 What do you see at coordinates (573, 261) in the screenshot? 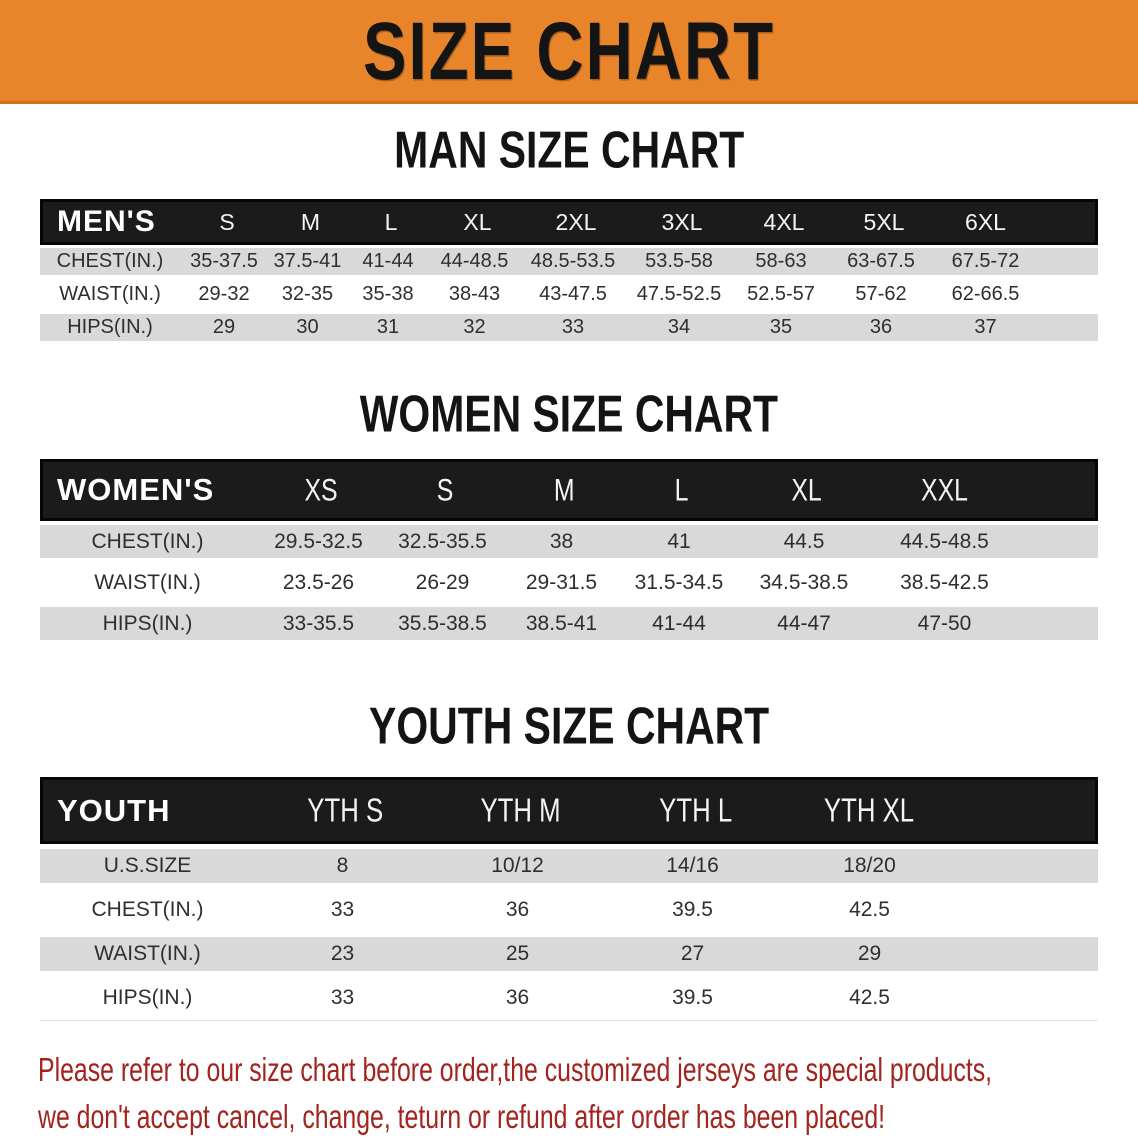
I see `value-cell-text: 48.5-53.5` at bounding box center [573, 261].